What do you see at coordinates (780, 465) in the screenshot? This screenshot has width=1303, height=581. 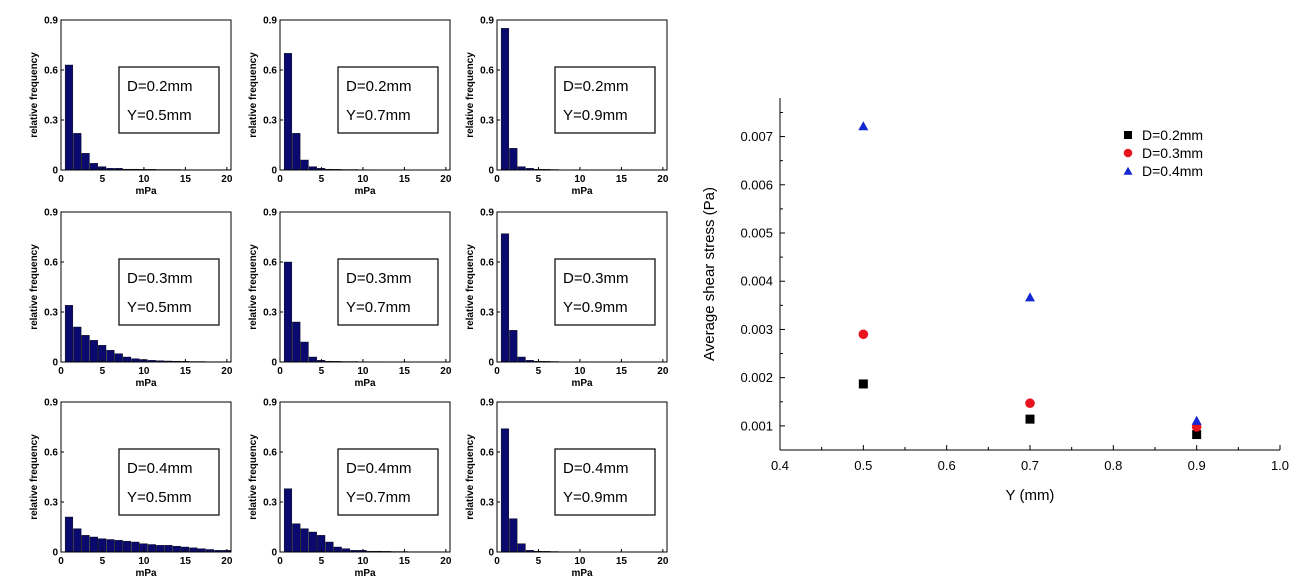 I see `x-tick-label: 0.4` at bounding box center [780, 465].